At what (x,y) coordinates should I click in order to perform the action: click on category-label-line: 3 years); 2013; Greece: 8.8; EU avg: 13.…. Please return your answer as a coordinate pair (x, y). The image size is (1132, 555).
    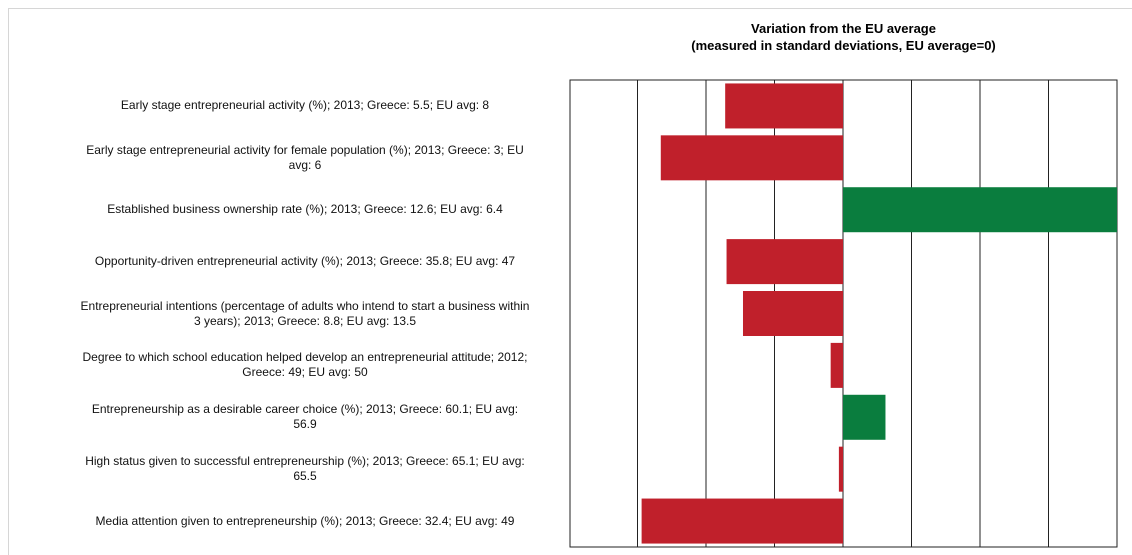
    Looking at the image, I should click on (305, 320).